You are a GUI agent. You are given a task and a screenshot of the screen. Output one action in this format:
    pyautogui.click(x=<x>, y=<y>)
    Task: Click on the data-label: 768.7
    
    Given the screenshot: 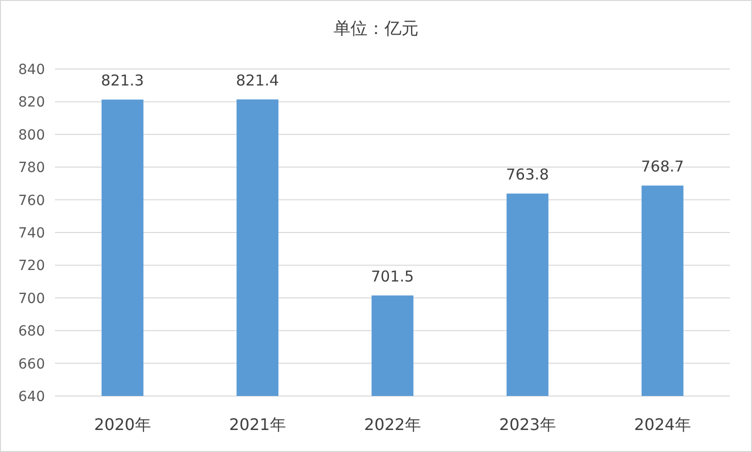 What is the action you would take?
    pyautogui.click(x=662, y=167)
    